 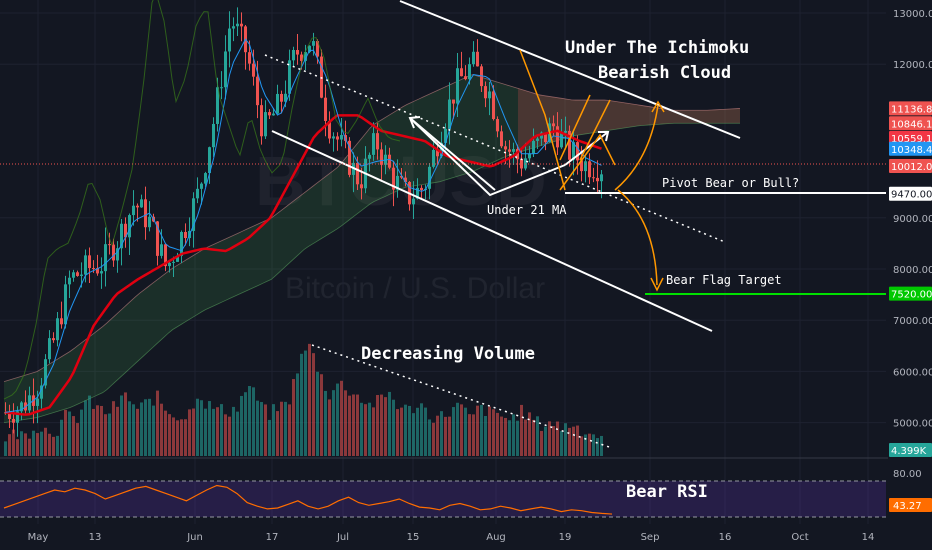 What do you see at coordinates (414, 122) in the screenshot?
I see `white-arrow-left-head` at bounding box center [414, 122].